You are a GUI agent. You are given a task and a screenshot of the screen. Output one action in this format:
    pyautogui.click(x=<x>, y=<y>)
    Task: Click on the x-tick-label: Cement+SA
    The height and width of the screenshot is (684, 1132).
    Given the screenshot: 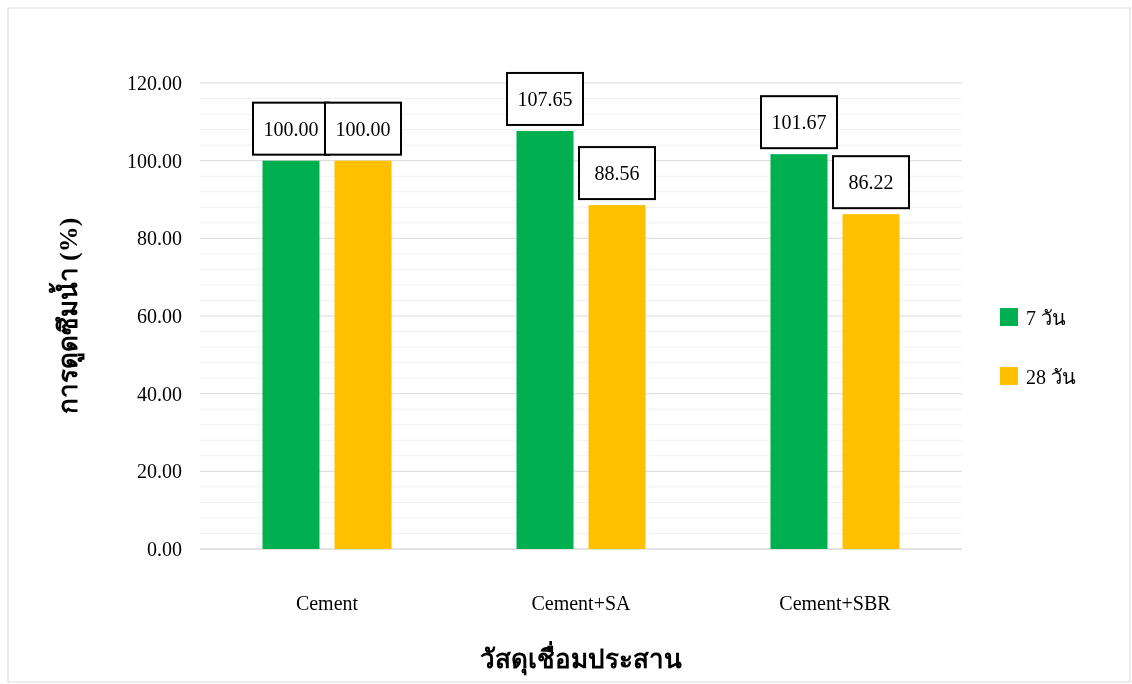 What is the action you would take?
    pyautogui.click(x=581, y=603)
    